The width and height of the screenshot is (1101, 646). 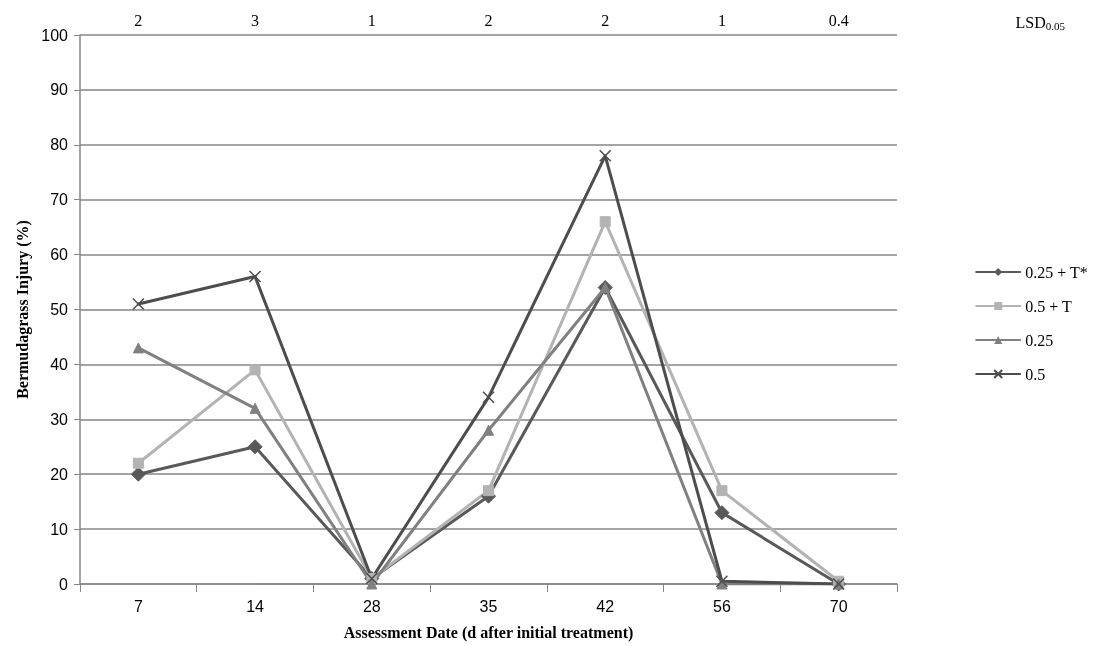 I want to click on x-tick-label: 42, so click(x=605, y=606).